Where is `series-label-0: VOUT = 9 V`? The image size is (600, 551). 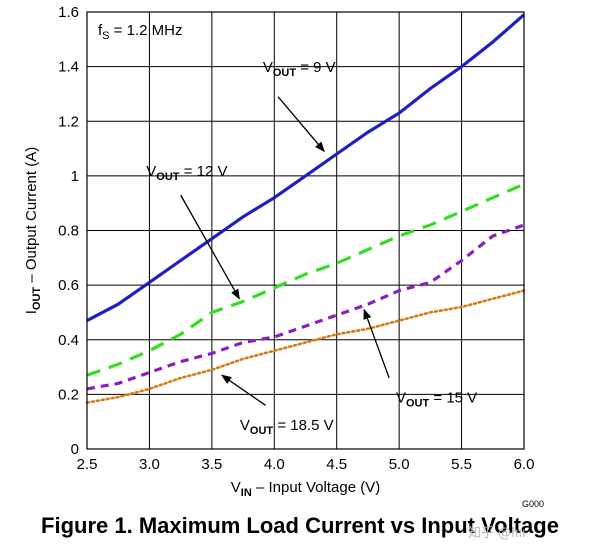
series-label-0: VOUT = 9 V is located at coordinates (299, 69).